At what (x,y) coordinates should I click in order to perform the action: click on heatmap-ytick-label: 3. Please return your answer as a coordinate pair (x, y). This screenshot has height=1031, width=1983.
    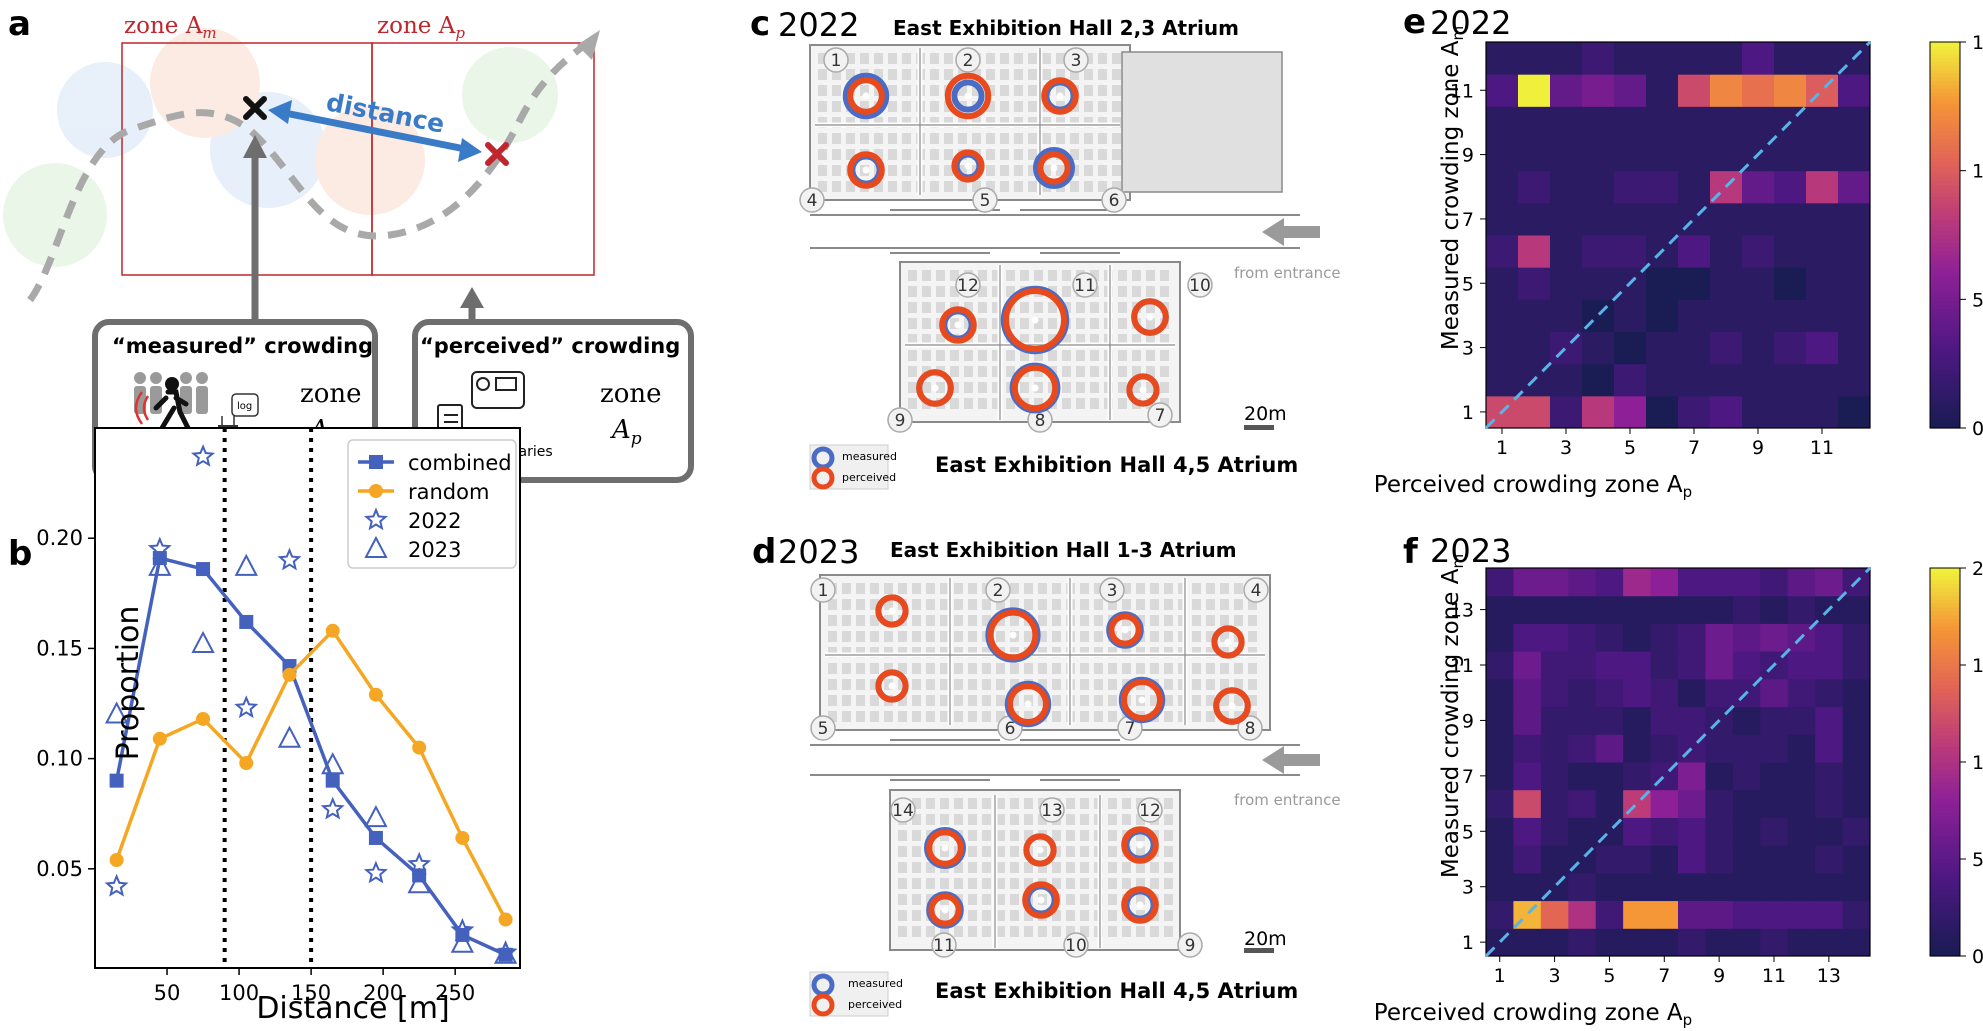
    Looking at the image, I should click on (1468, 888).